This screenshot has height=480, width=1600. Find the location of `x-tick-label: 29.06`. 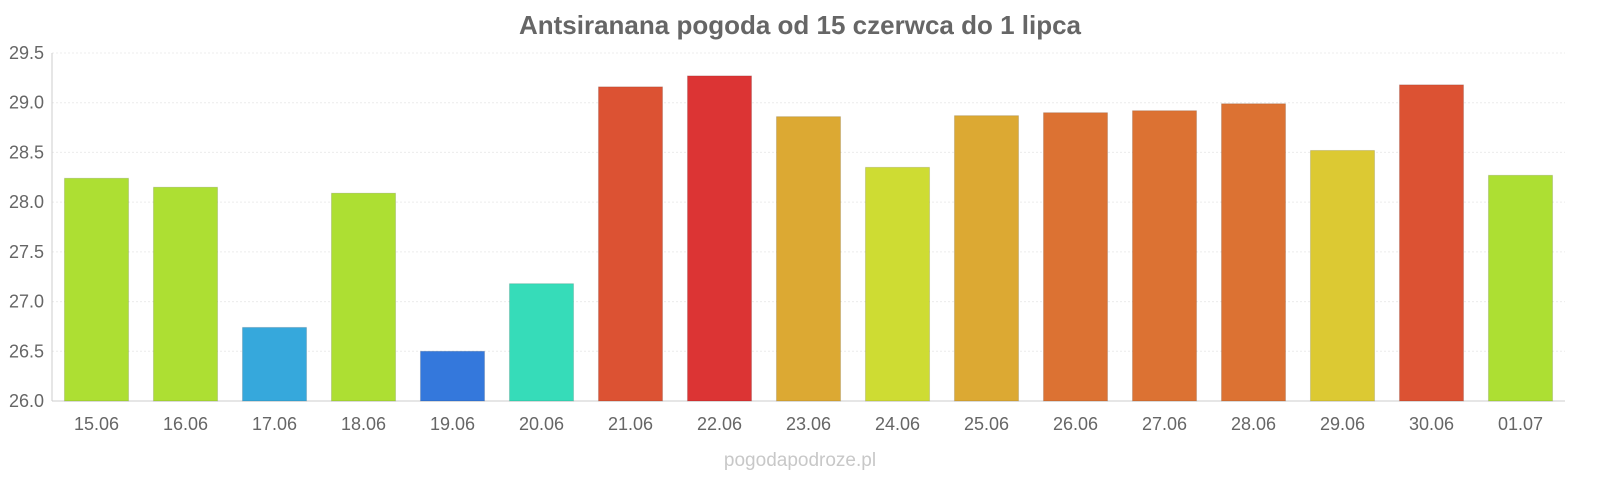

x-tick-label: 29.06 is located at coordinates (1342, 424).